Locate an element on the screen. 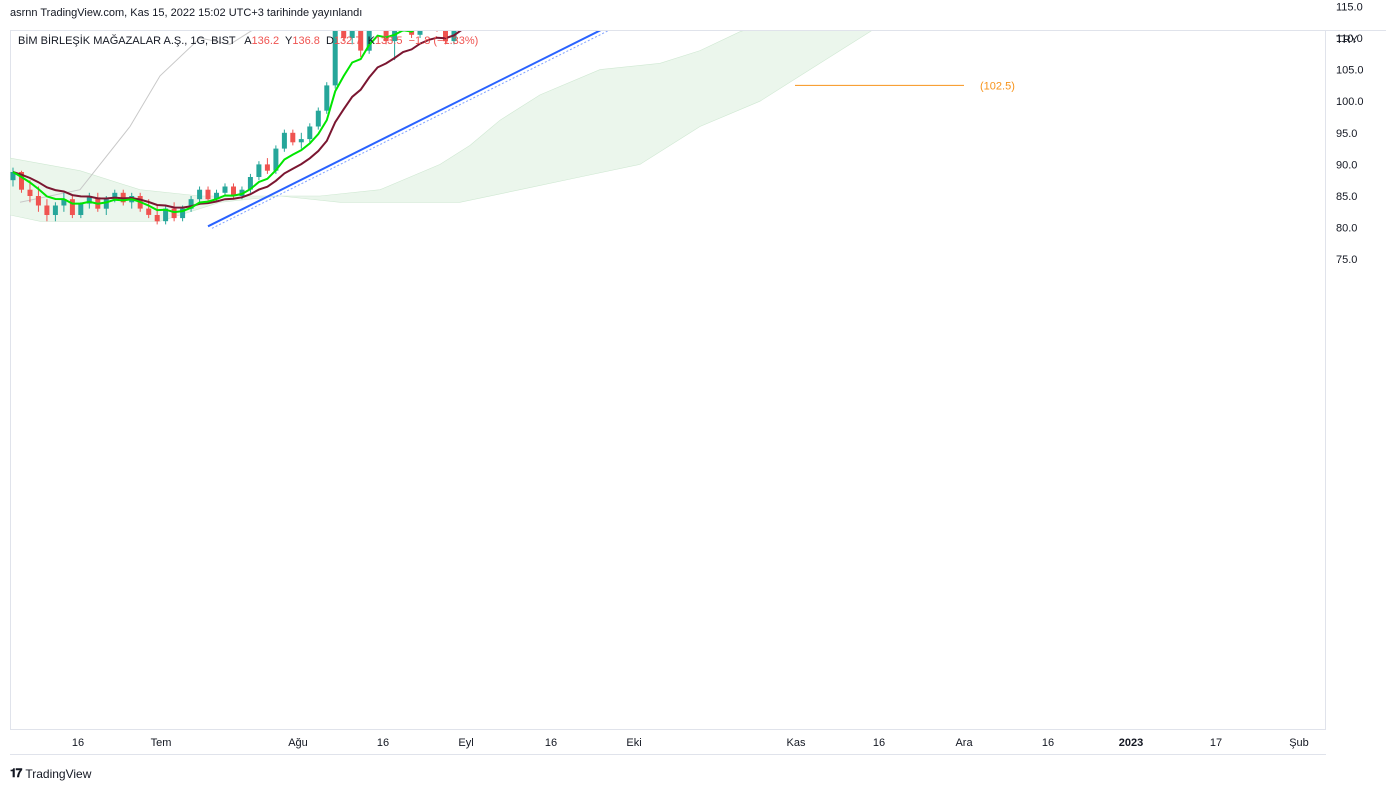 The width and height of the screenshot is (1386, 791). slow-ma-line is located at coordinates (237, 120).